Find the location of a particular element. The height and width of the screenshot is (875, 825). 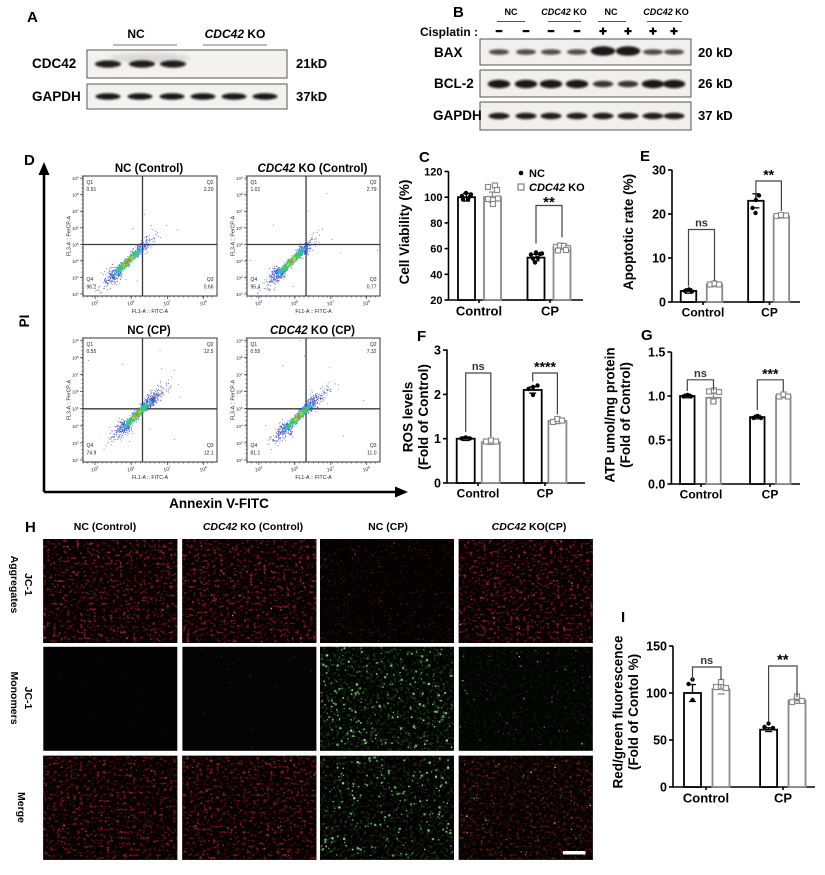

svg-text: 74.9 is located at coordinates (92, 454).